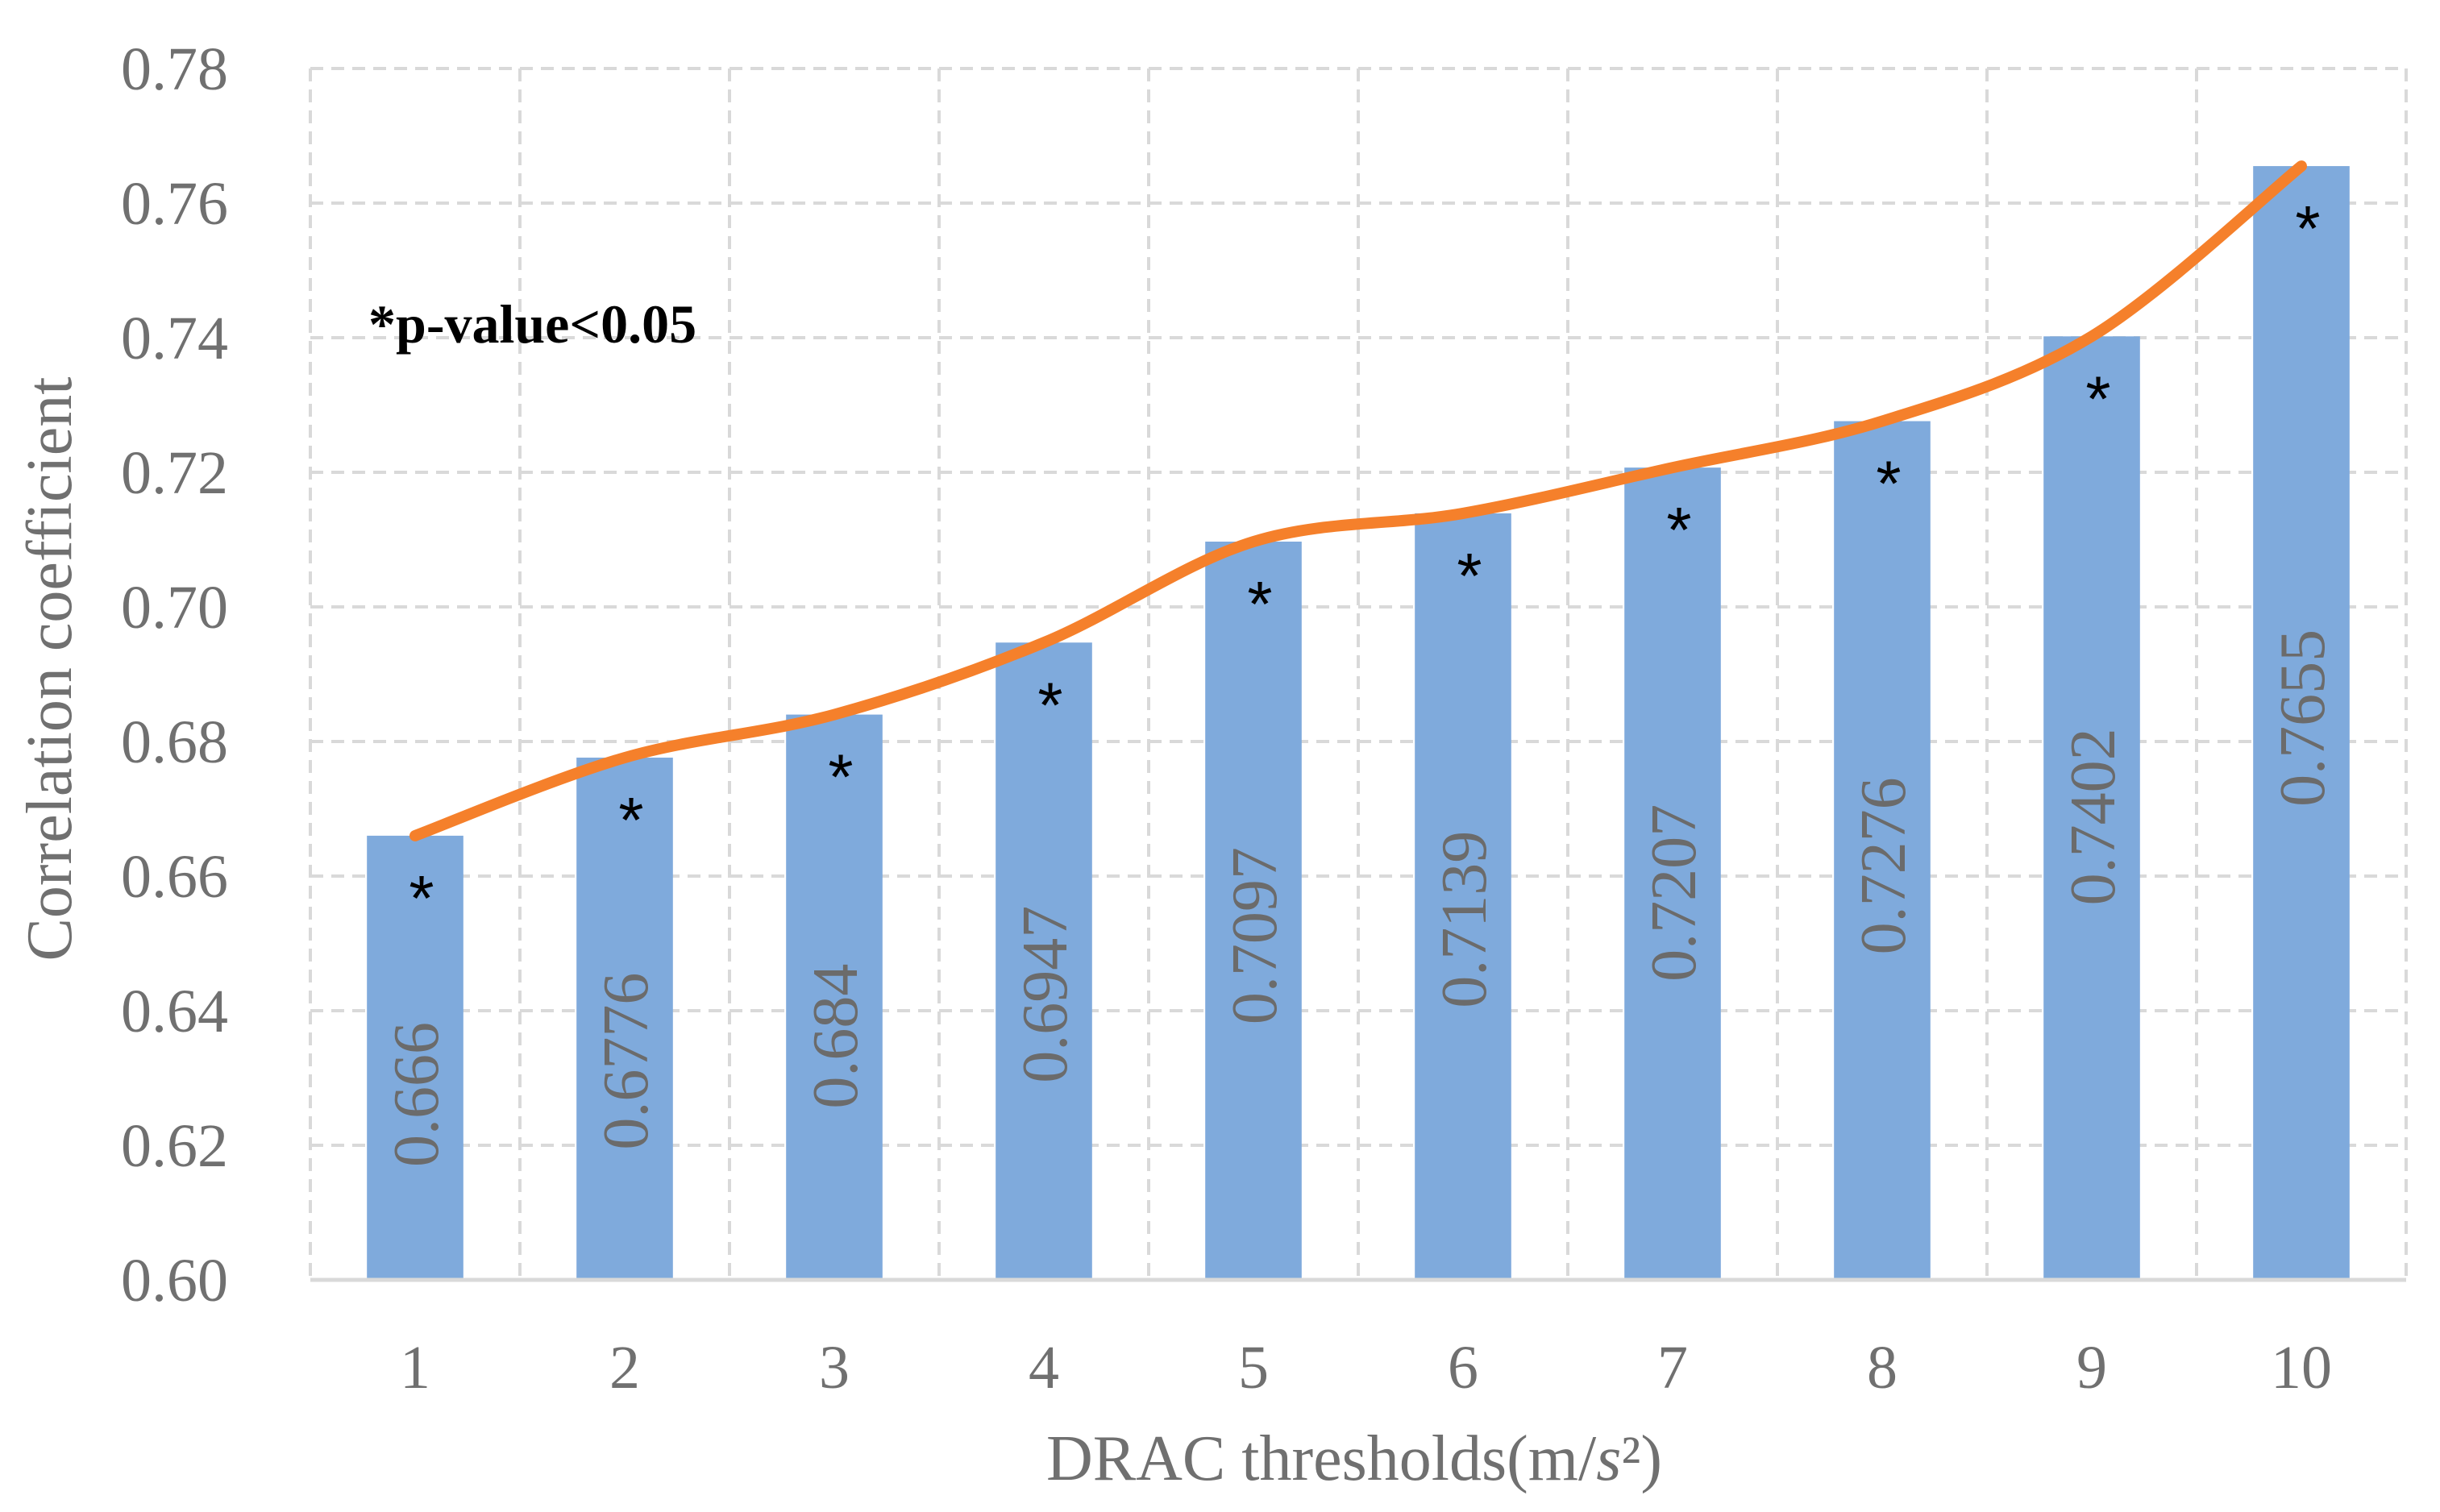  I want to click on bar-data-label: 0.7139, so click(1464, 919).